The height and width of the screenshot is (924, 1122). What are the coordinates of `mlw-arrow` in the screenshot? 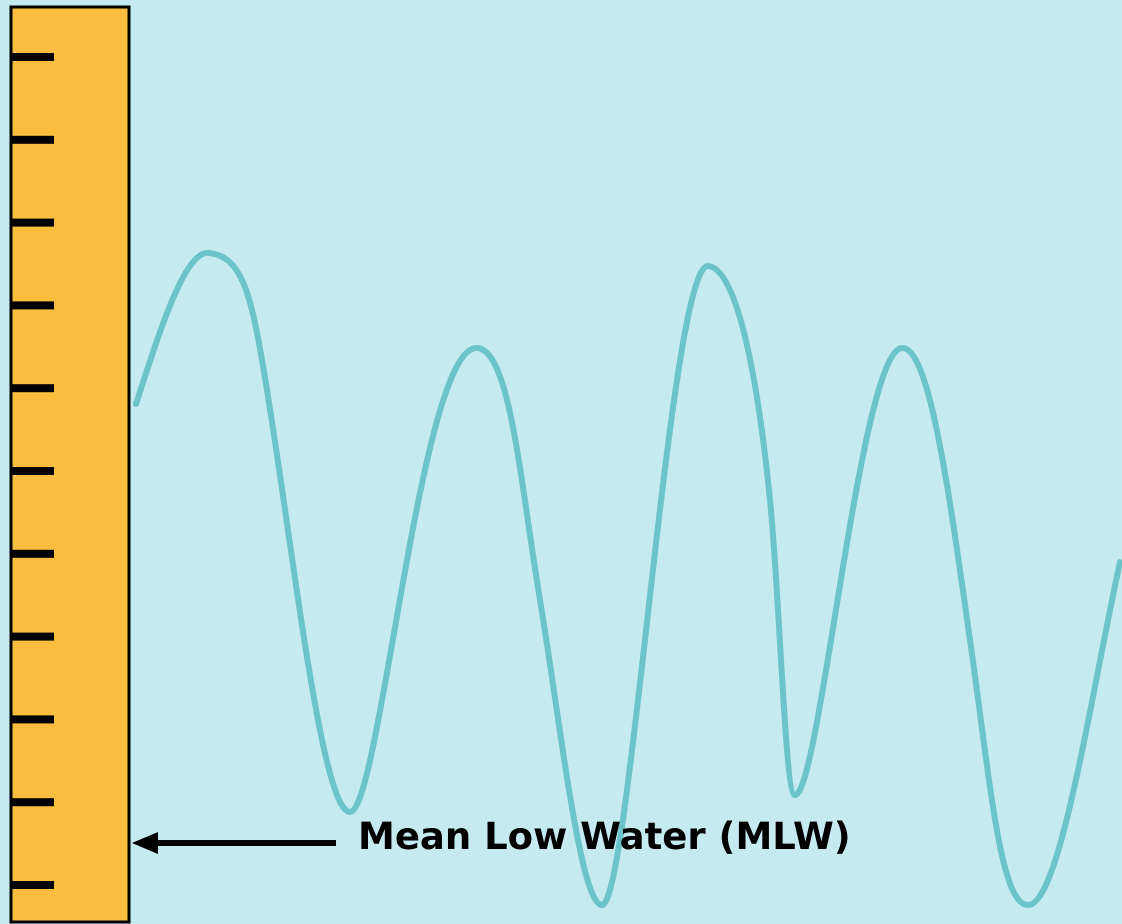 It's located at (234, 843).